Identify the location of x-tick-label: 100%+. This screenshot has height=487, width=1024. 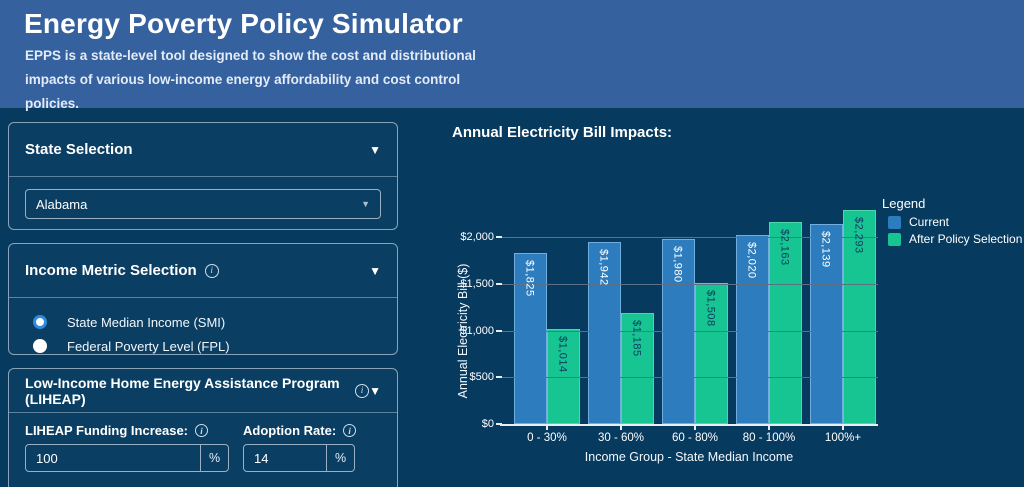
(843, 438).